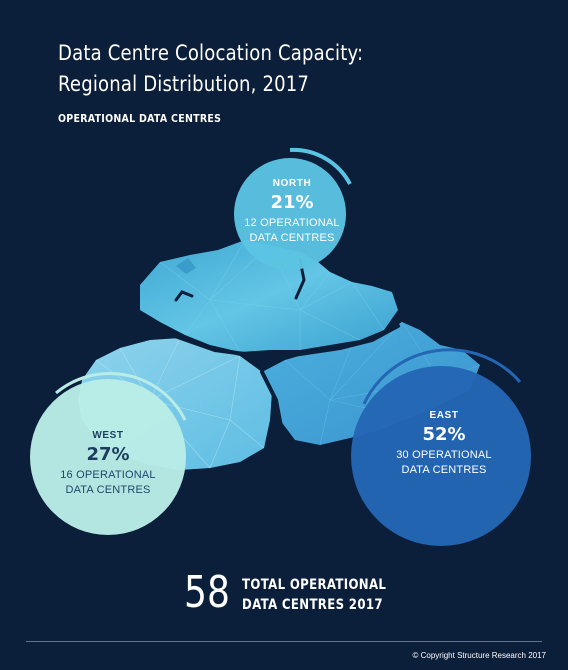  Describe the element at coordinates (207, 592) in the screenshot. I see `total-count: 58` at that location.